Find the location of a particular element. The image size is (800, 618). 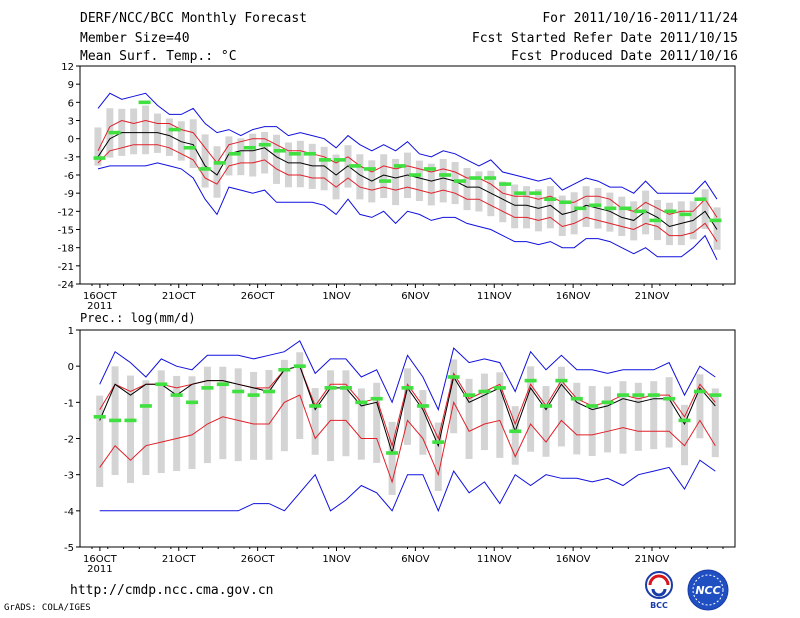

temp-y-tick-label: -21 is located at coordinates (66, 267).